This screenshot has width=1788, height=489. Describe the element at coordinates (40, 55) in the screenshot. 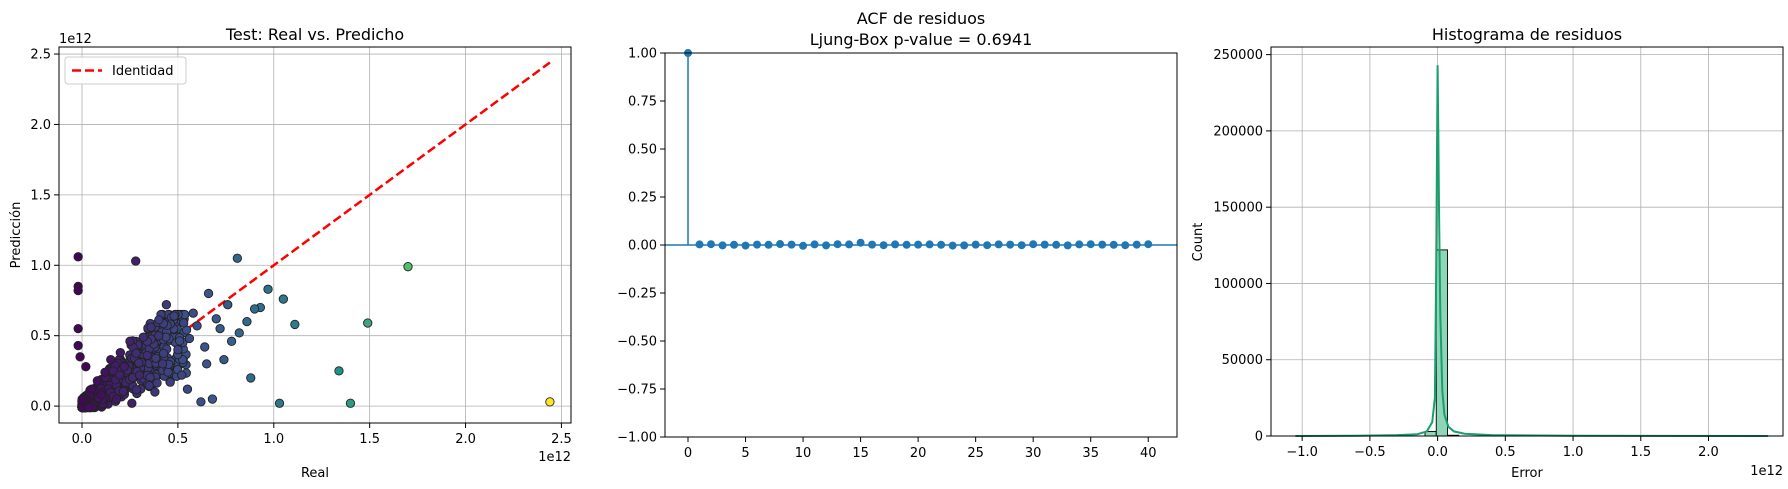

I see `scatter-y-tick-label: 2.5` at that location.